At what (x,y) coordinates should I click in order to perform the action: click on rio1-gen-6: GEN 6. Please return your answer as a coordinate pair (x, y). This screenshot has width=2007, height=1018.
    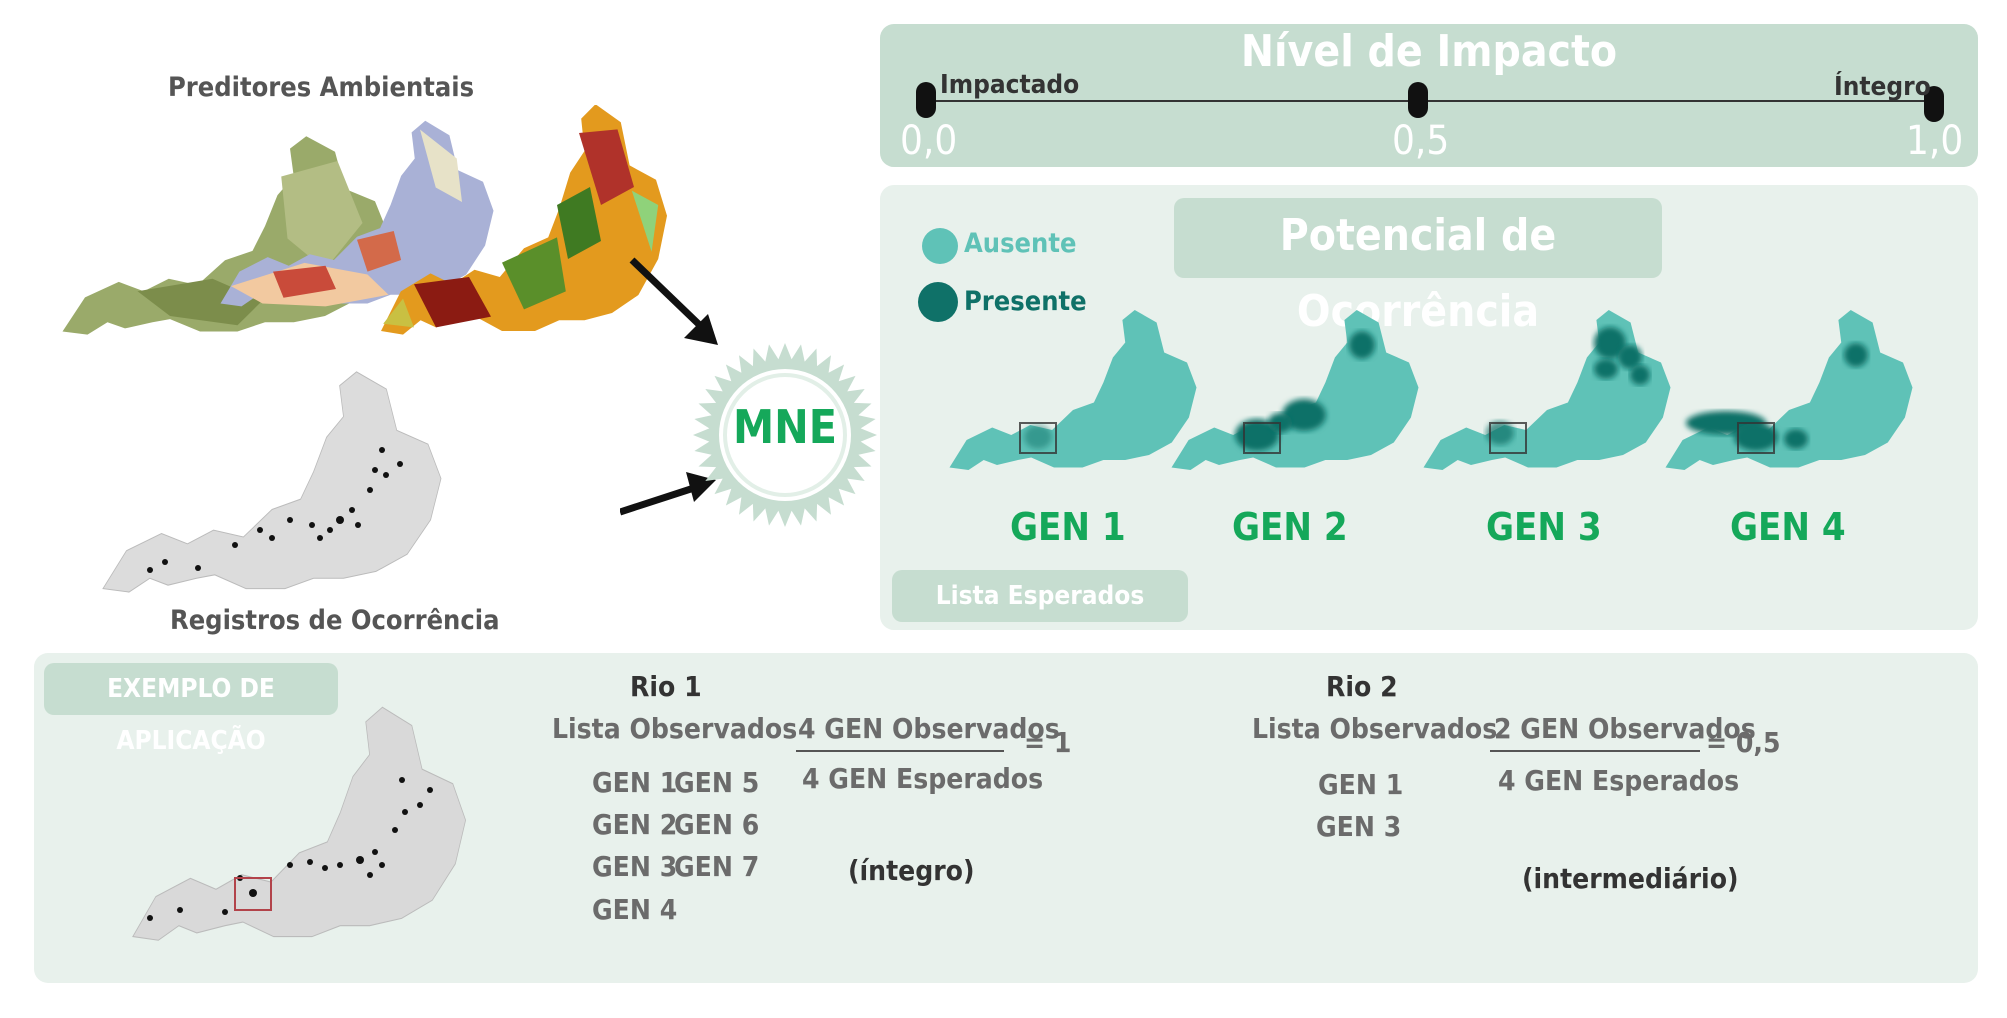
    Looking at the image, I should click on (717, 824).